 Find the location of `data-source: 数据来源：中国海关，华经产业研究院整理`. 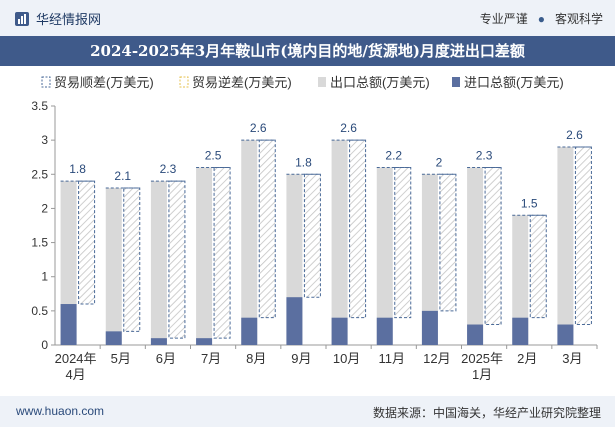

data-source: 数据来源：中国海关，华经产业研究院整理 is located at coordinates (486, 413).